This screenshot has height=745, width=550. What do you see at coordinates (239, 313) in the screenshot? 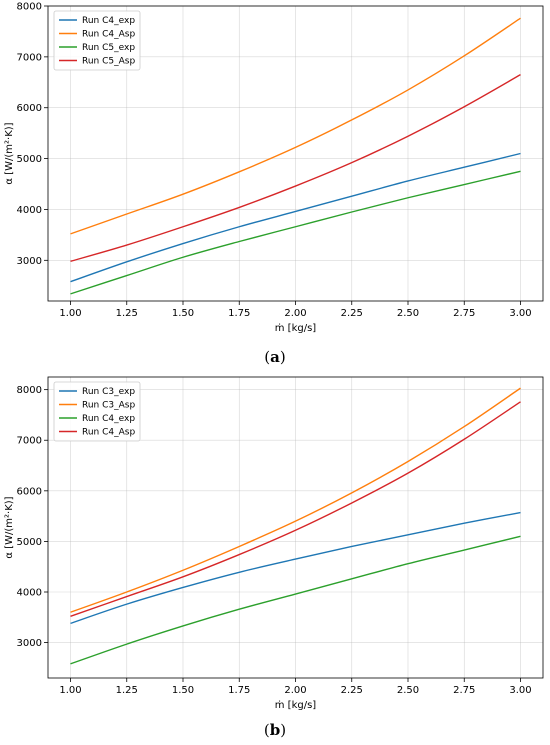
I see `panel-a-x-tick-label: 1.75` at bounding box center [239, 313].